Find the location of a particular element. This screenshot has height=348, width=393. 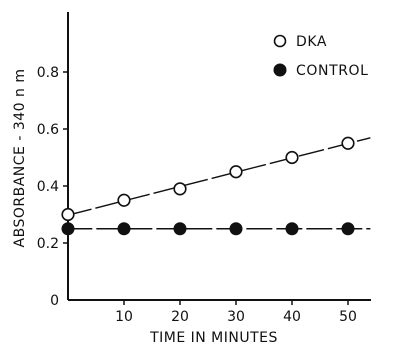

legend-marker-dka is located at coordinates (280, 41).